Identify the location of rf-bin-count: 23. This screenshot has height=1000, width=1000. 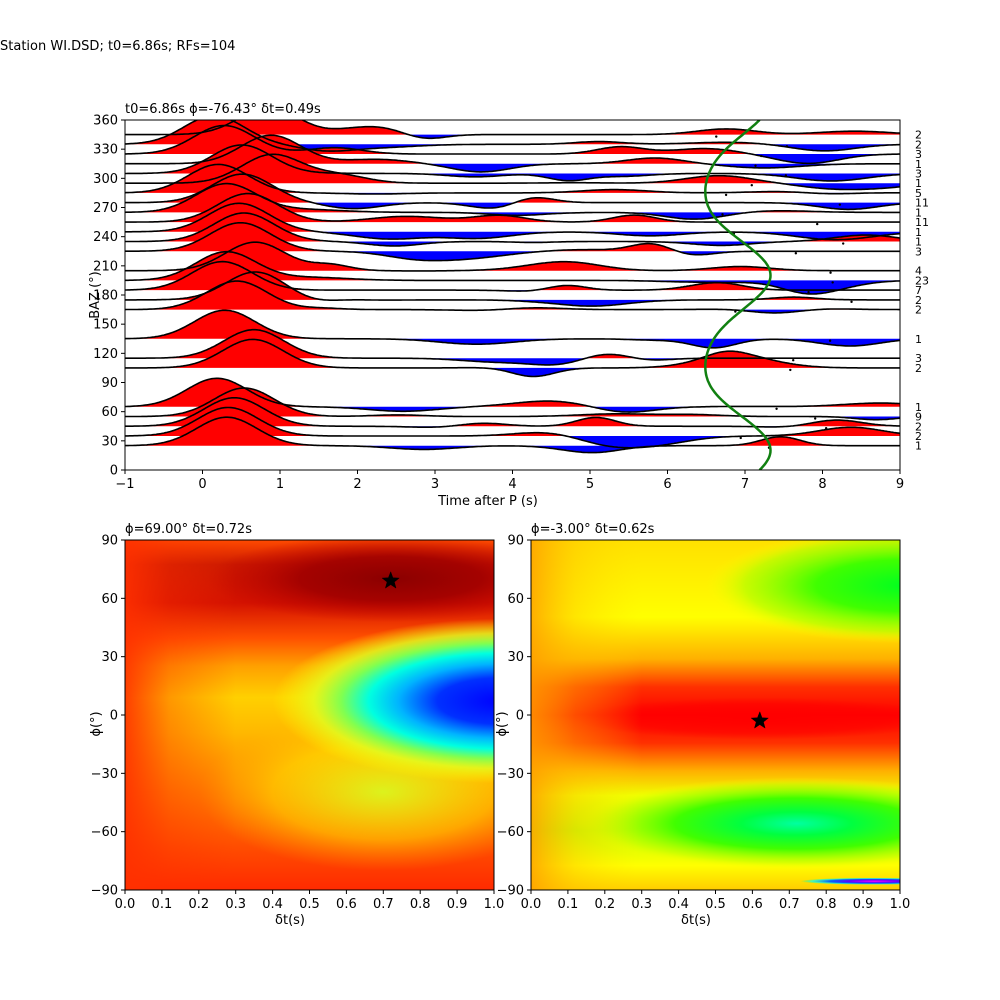
(922, 280).